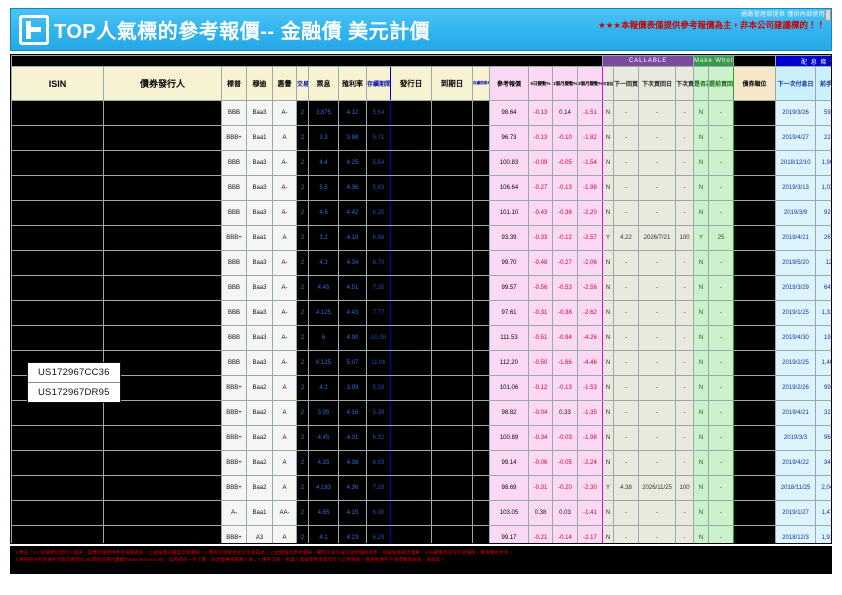 This screenshot has height=595, width=842. Describe the element at coordinates (378, 83) in the screenshot. I see `col-duration: 存續期間` at that location.